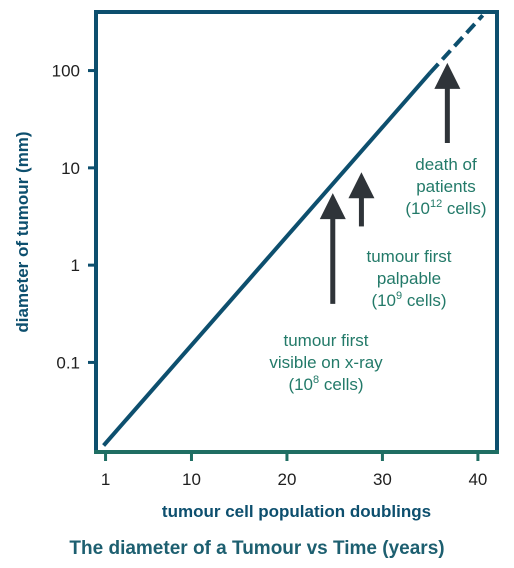 The image size is (514, 568). Describe the element at coordinates (286, 479) in the screenshot. I see `x-tick-label: 20` at that location.